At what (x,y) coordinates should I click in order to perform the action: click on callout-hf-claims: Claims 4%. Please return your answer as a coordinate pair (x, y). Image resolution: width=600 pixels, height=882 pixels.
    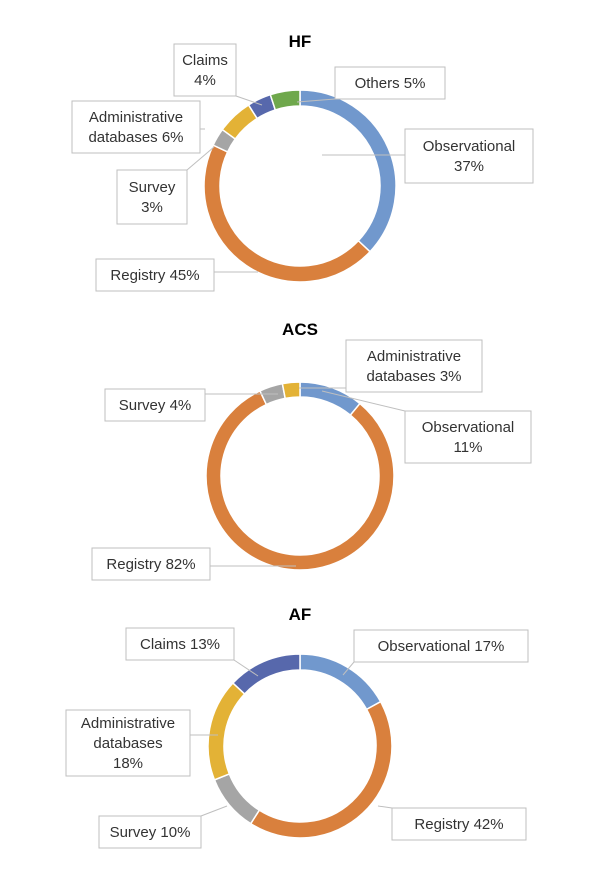
    Looking at the image, I should click on (205, 70).